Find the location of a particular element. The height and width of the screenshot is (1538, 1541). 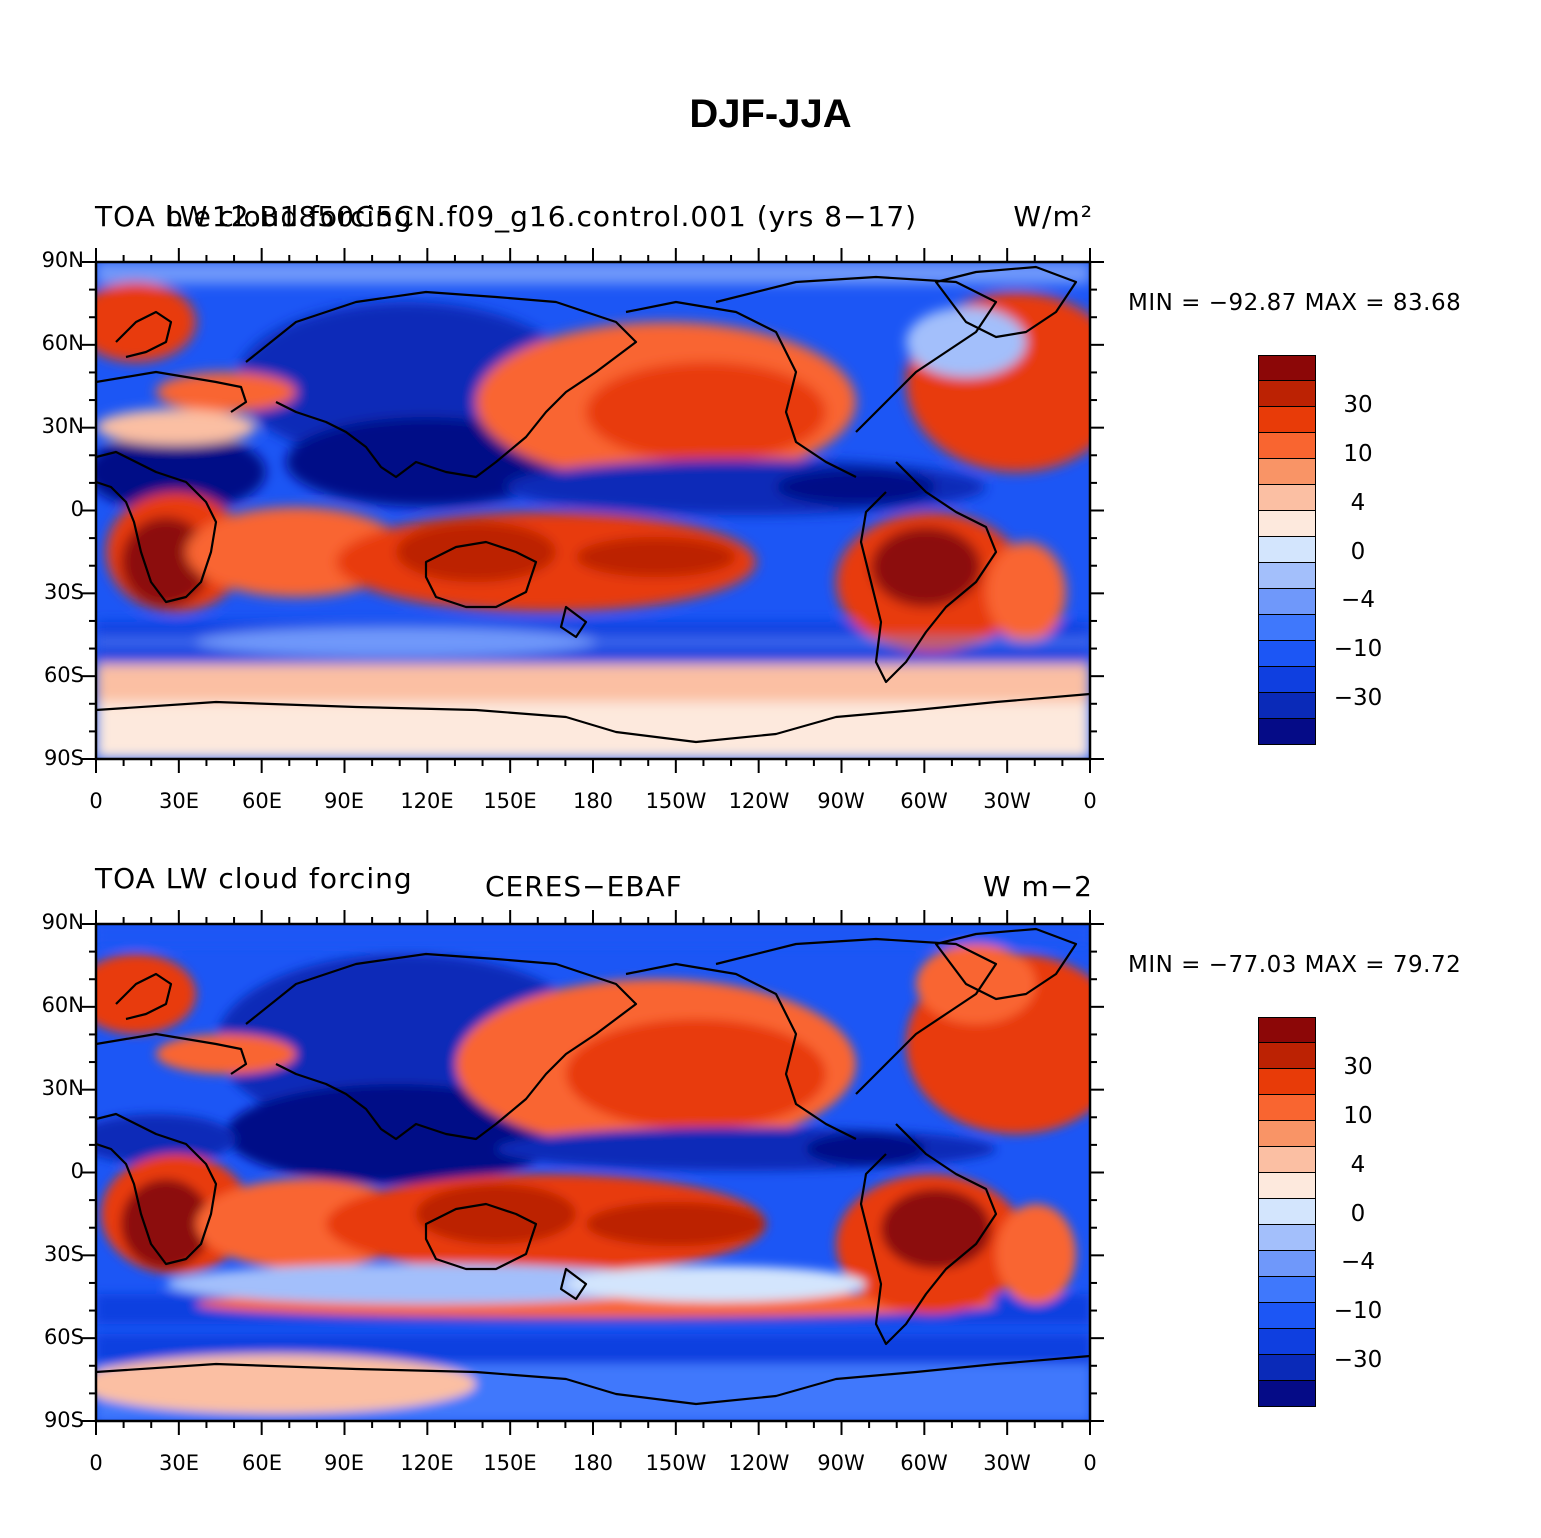

y-tick-label: 90S is located at coordinates (63, 1420).